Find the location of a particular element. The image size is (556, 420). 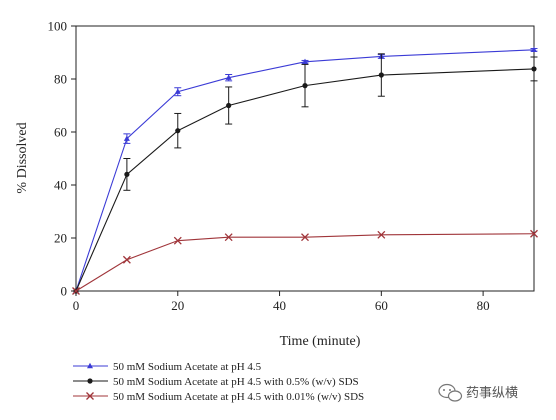

watermark-text: 药事纵横 is located at coordinates (492, 393).